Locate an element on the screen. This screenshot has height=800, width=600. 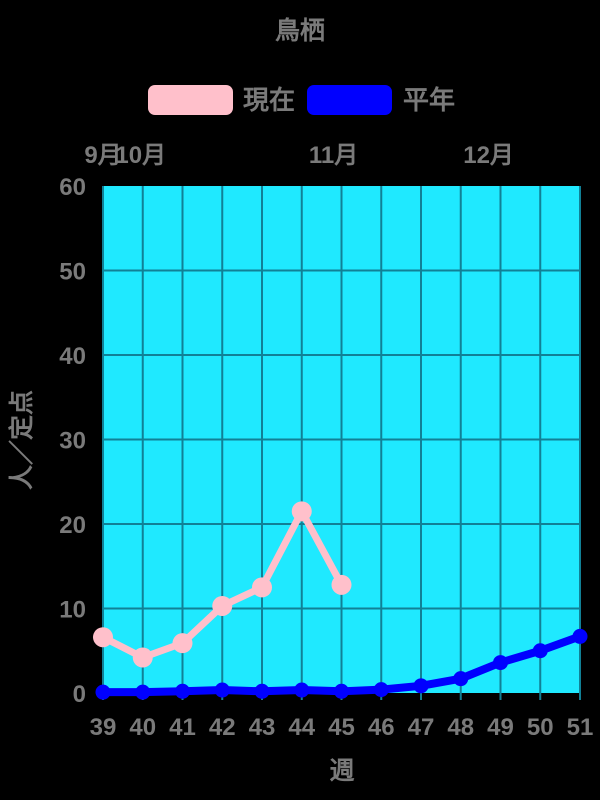
x-tick-label: 46 is located at coordinates (381, 727).